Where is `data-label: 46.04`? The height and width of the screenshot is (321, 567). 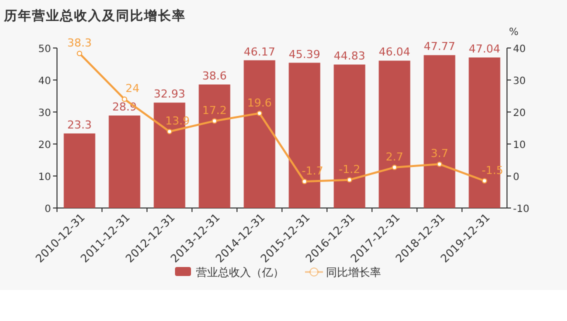
data-label: 46.04 is located at coordinates (394, 52).